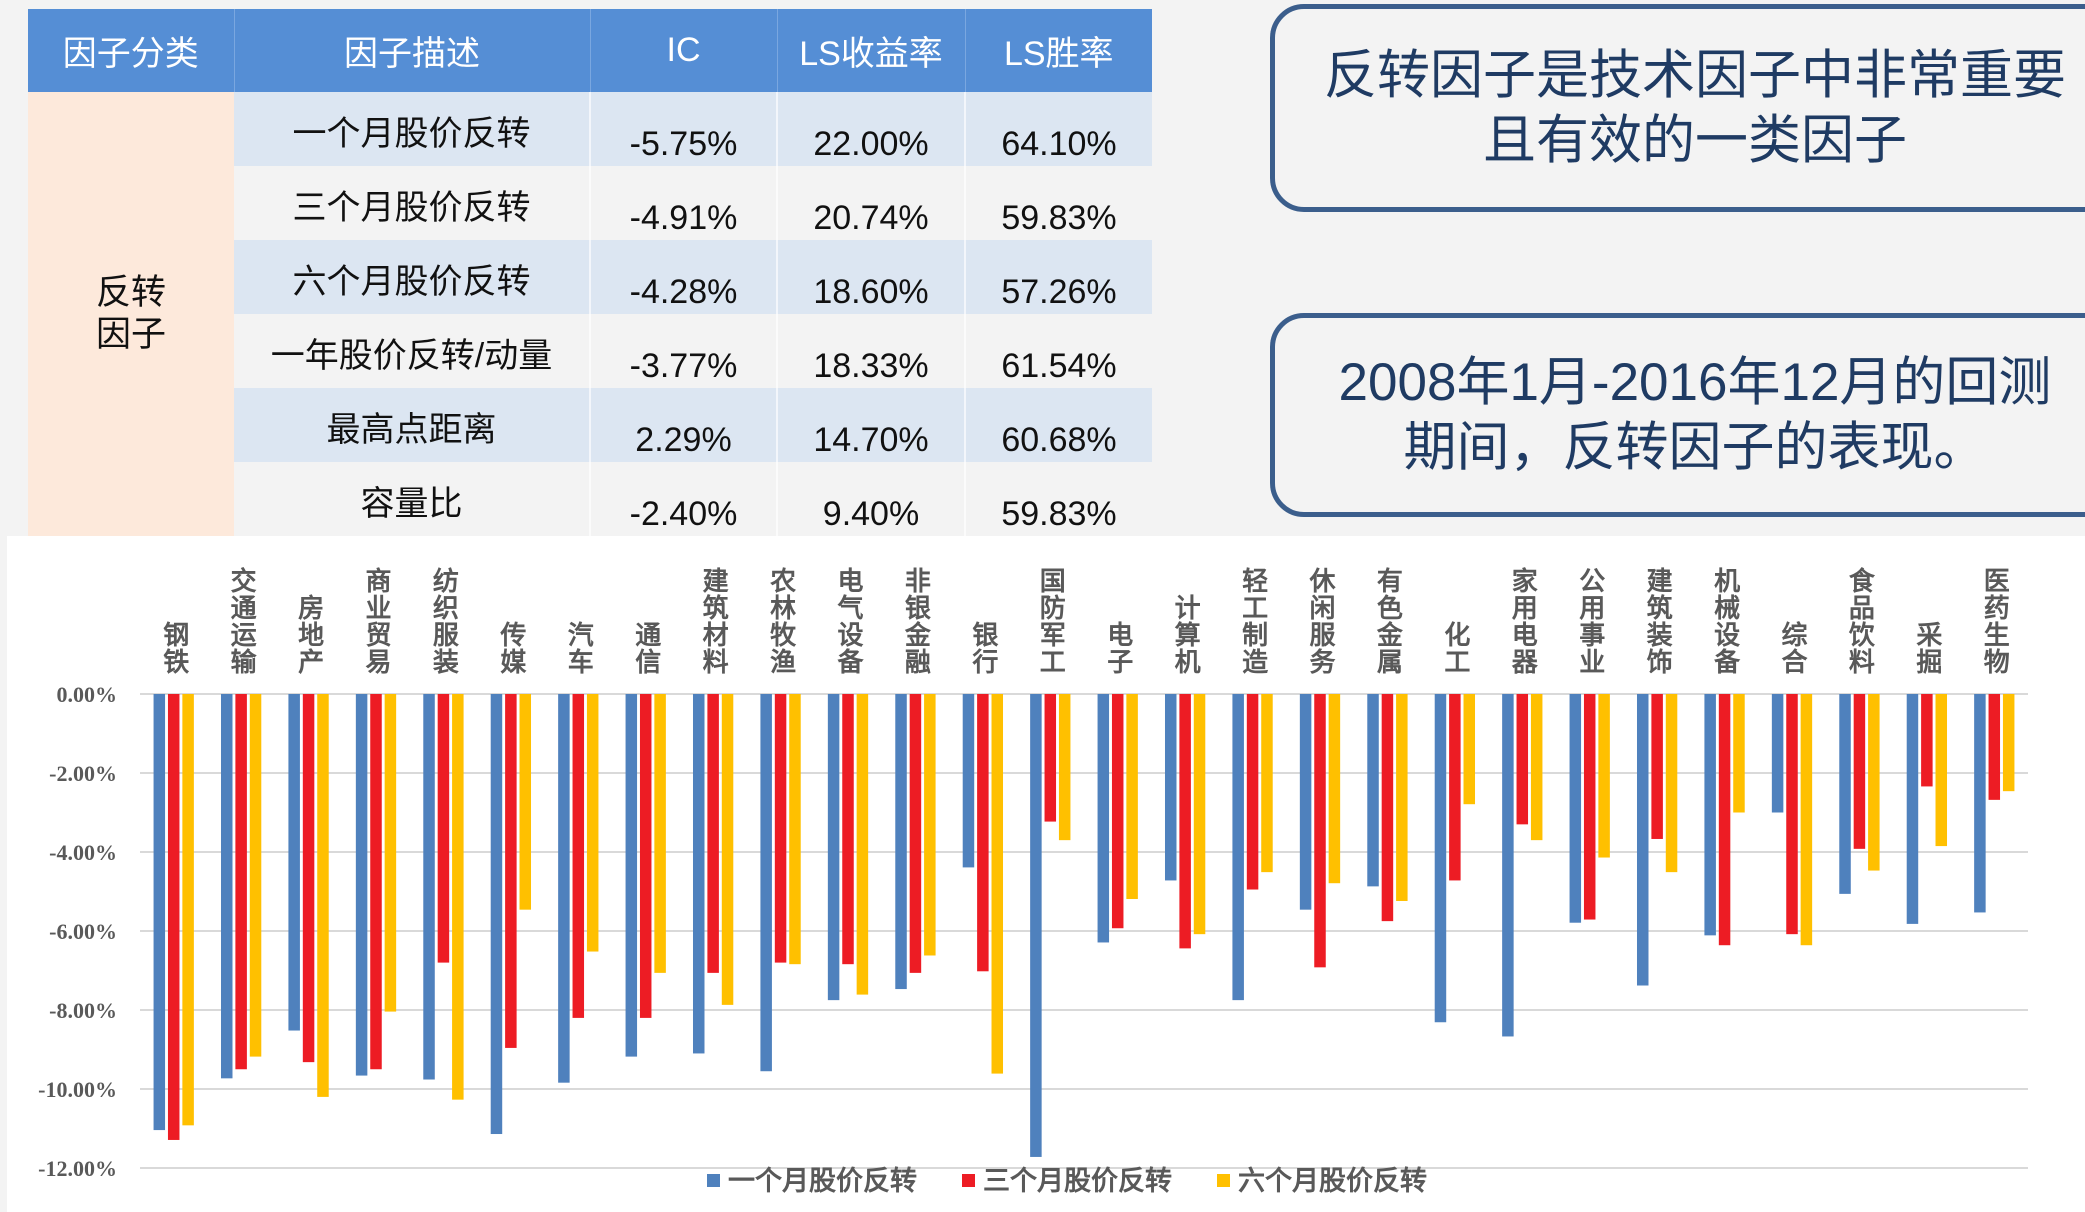 The height and width of the screenshot is (1212, 2085). I want to click on y-tick-label: 0.00%, so click(87, 694).